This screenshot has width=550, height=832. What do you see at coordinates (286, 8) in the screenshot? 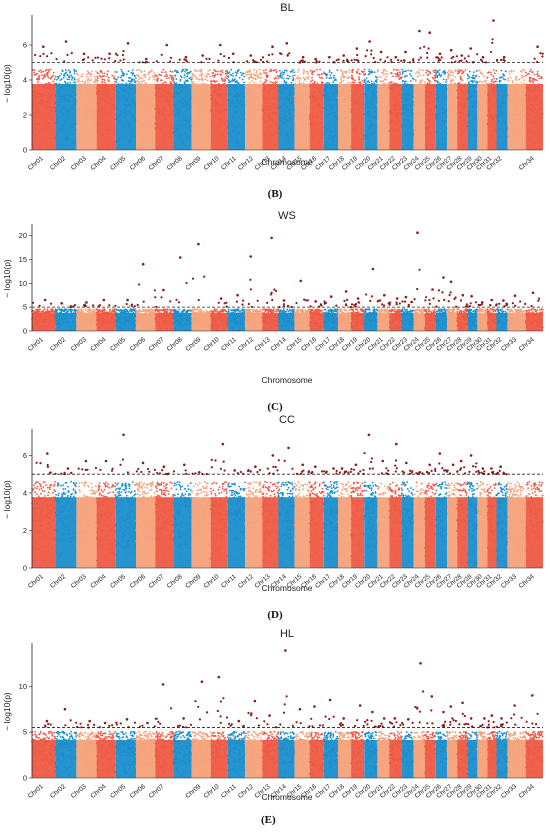
I see `chart-title: BL` at bounding box center [286, 8].